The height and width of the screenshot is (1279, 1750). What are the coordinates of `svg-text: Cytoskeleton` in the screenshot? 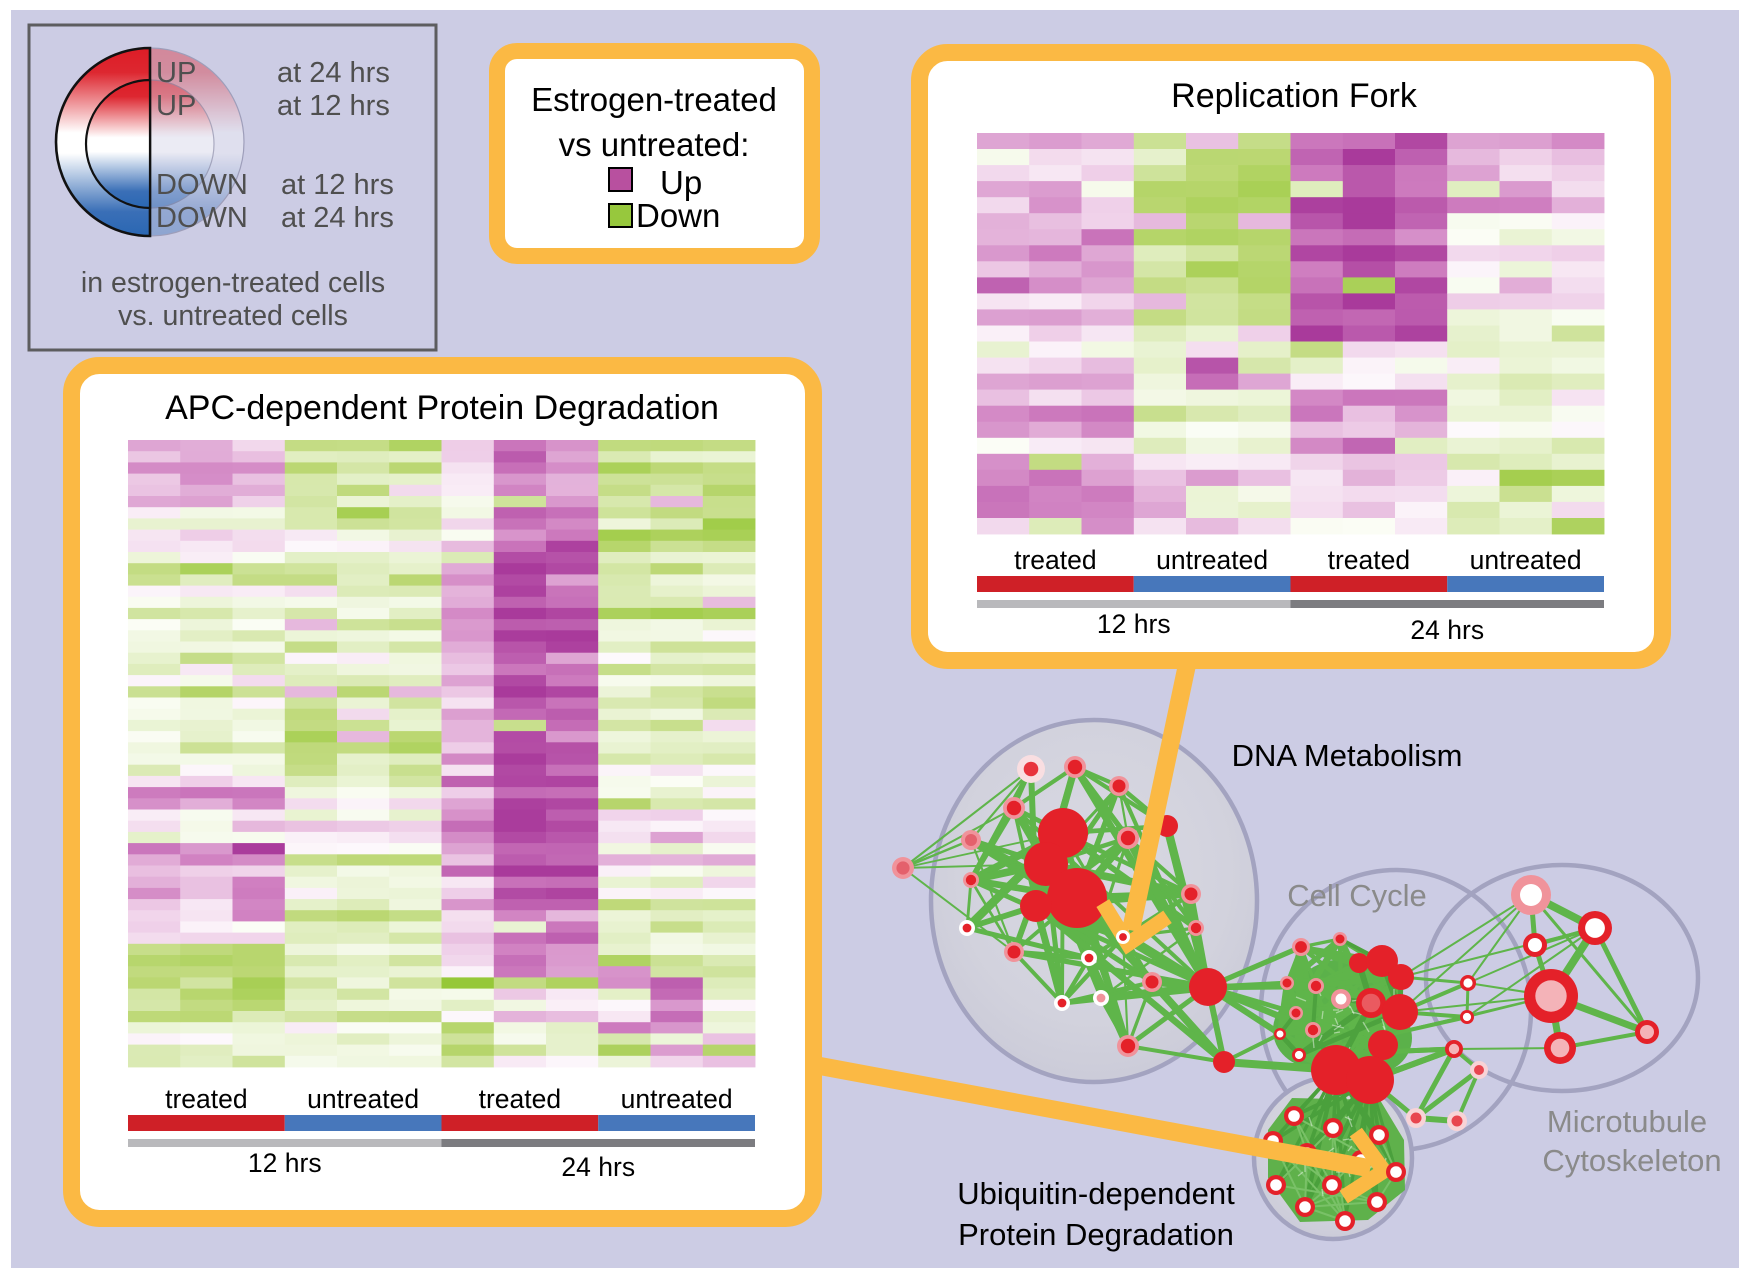 It's located at (1631, 1160).